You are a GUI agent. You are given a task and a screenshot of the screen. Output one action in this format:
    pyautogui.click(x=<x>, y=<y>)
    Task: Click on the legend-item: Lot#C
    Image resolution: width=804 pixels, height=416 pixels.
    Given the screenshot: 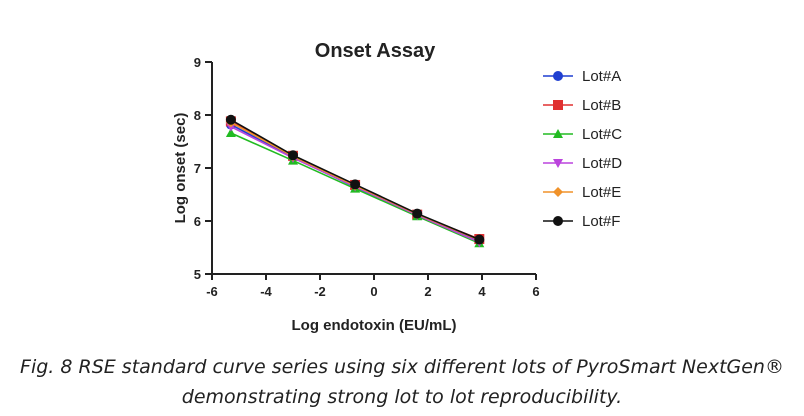 What is the action you would take?
    pyautogui.click(x=582, y=134)
    